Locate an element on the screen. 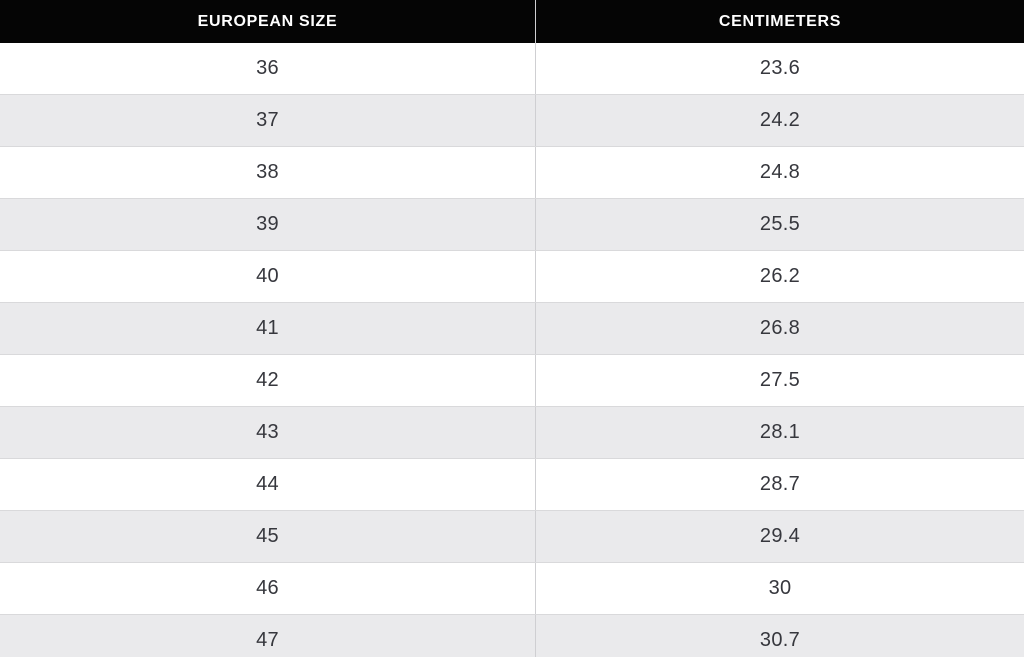 The height and width of the screenshot is (657, 1024). european-size-cell: 40 is located at coordinates (268, 276).